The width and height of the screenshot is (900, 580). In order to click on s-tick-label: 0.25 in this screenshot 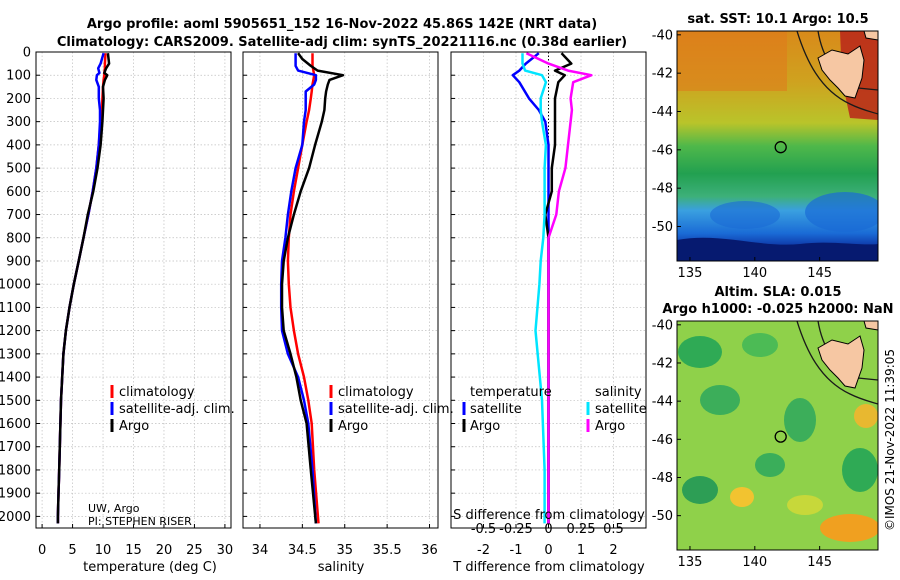, I will do `click(581, 529)`.